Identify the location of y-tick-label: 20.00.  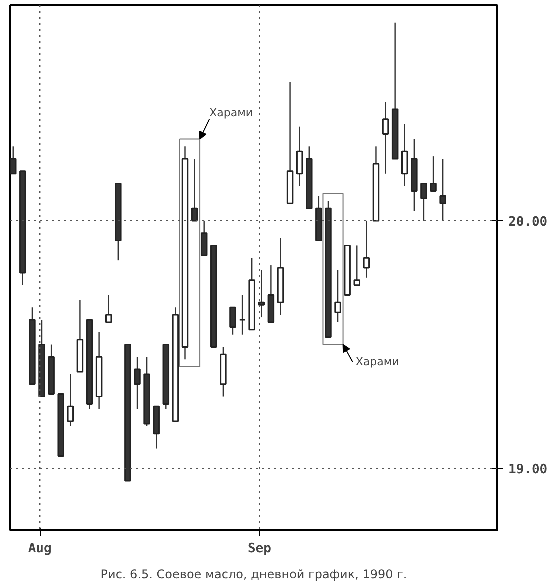
(528, 222).